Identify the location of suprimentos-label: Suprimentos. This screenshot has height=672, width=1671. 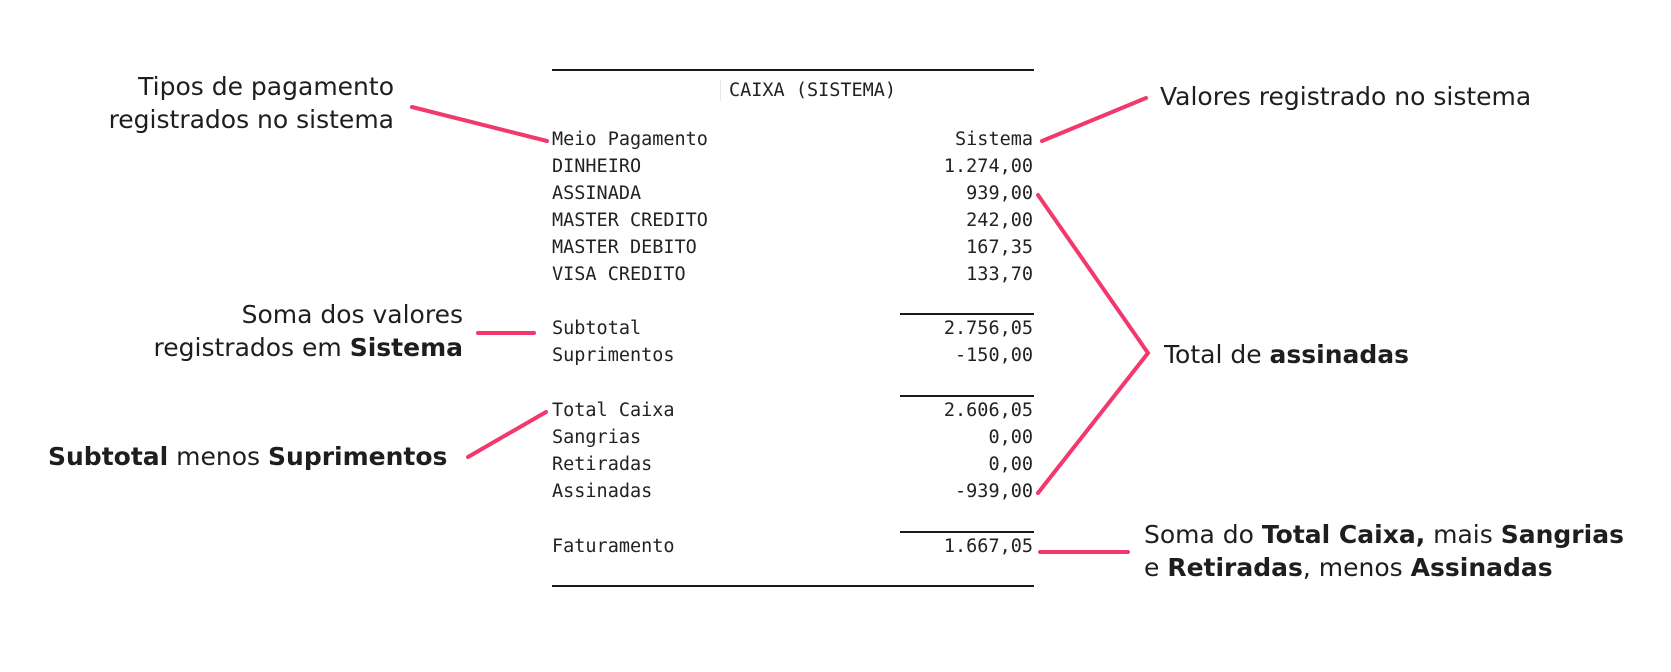
(613, 355).